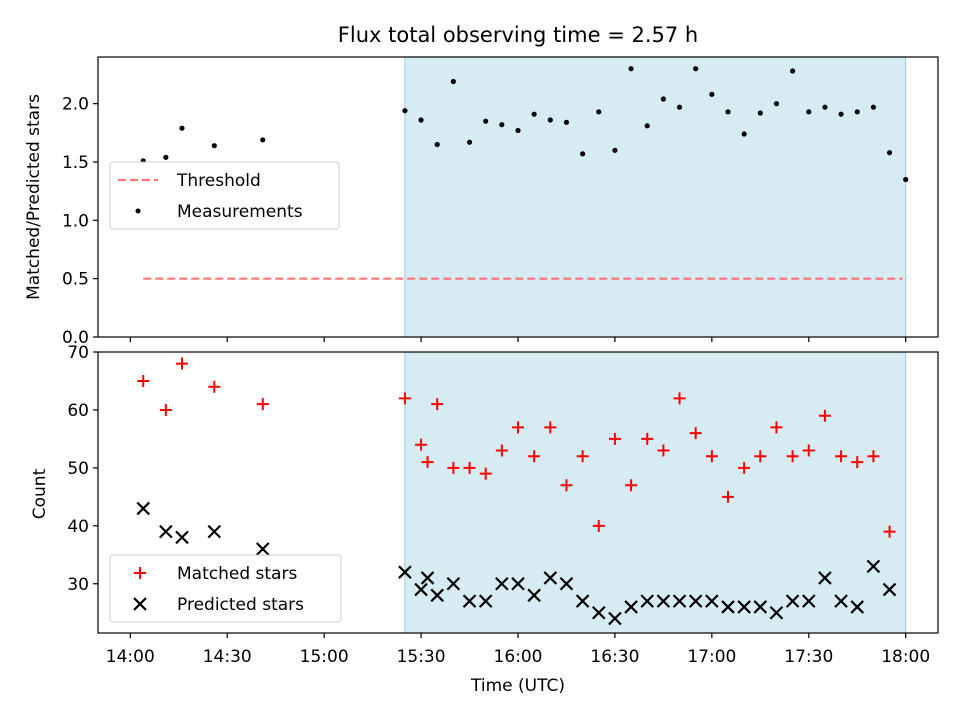 The width and height of the screenshot is (960, 720). What do you see at coordinates (227, 657) in the screenshot?
I see `x-tick-label: 14:30` at bounding box center [227, 657].